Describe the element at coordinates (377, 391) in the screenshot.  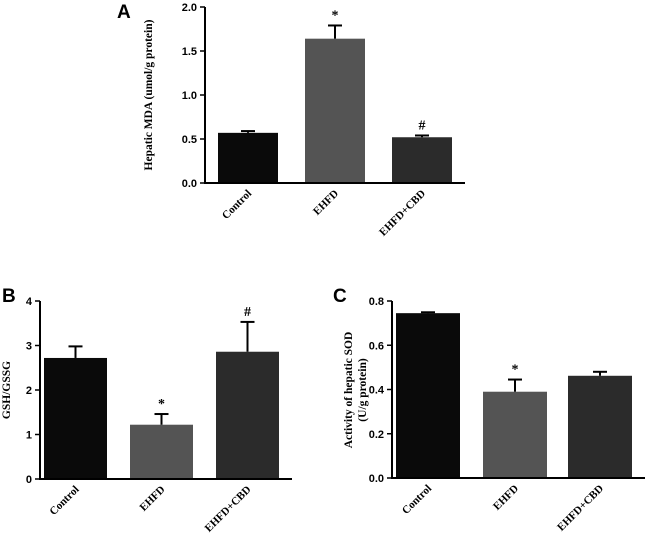
I see `y-tick-label: 0.4` at that location.